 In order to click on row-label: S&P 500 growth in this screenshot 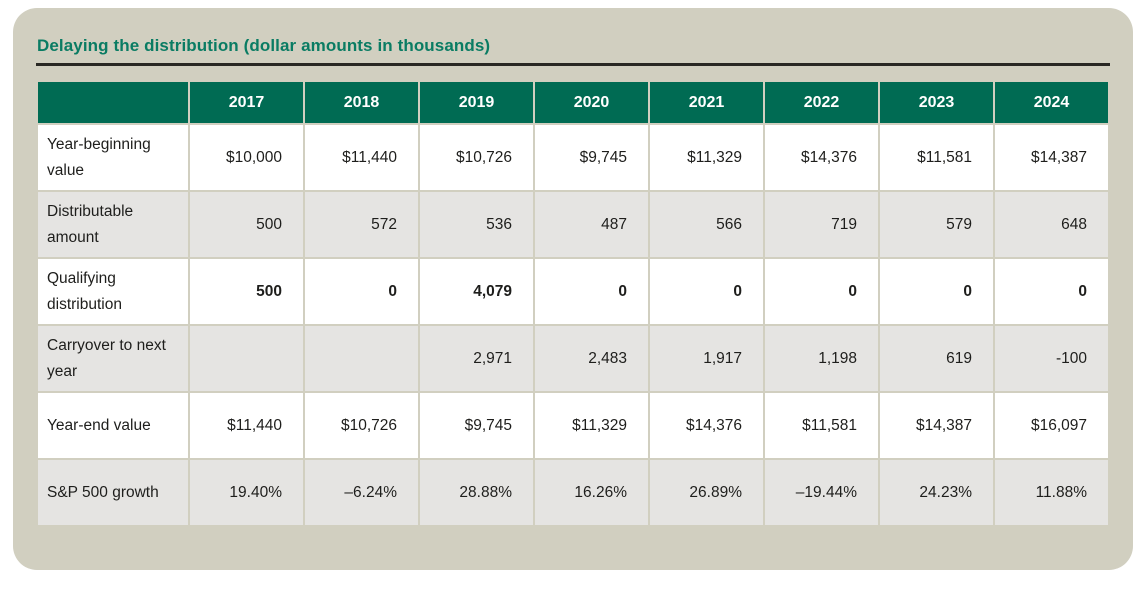, I will do `click(113, 492)`.